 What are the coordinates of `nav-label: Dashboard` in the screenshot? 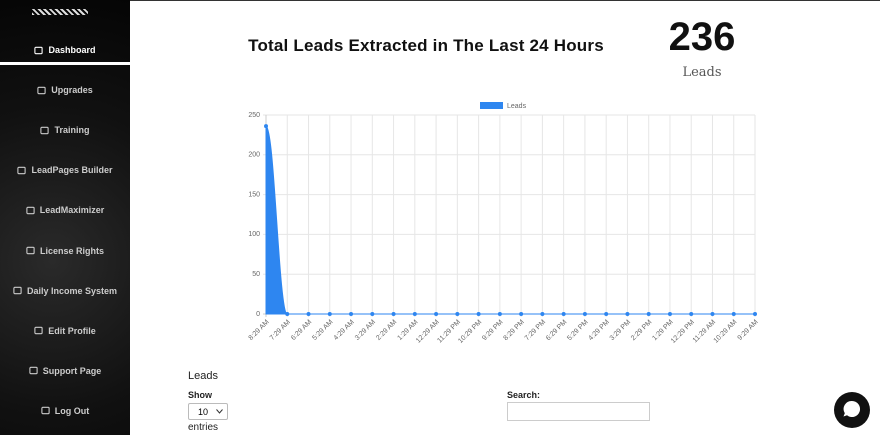 It's located at (72, 50).